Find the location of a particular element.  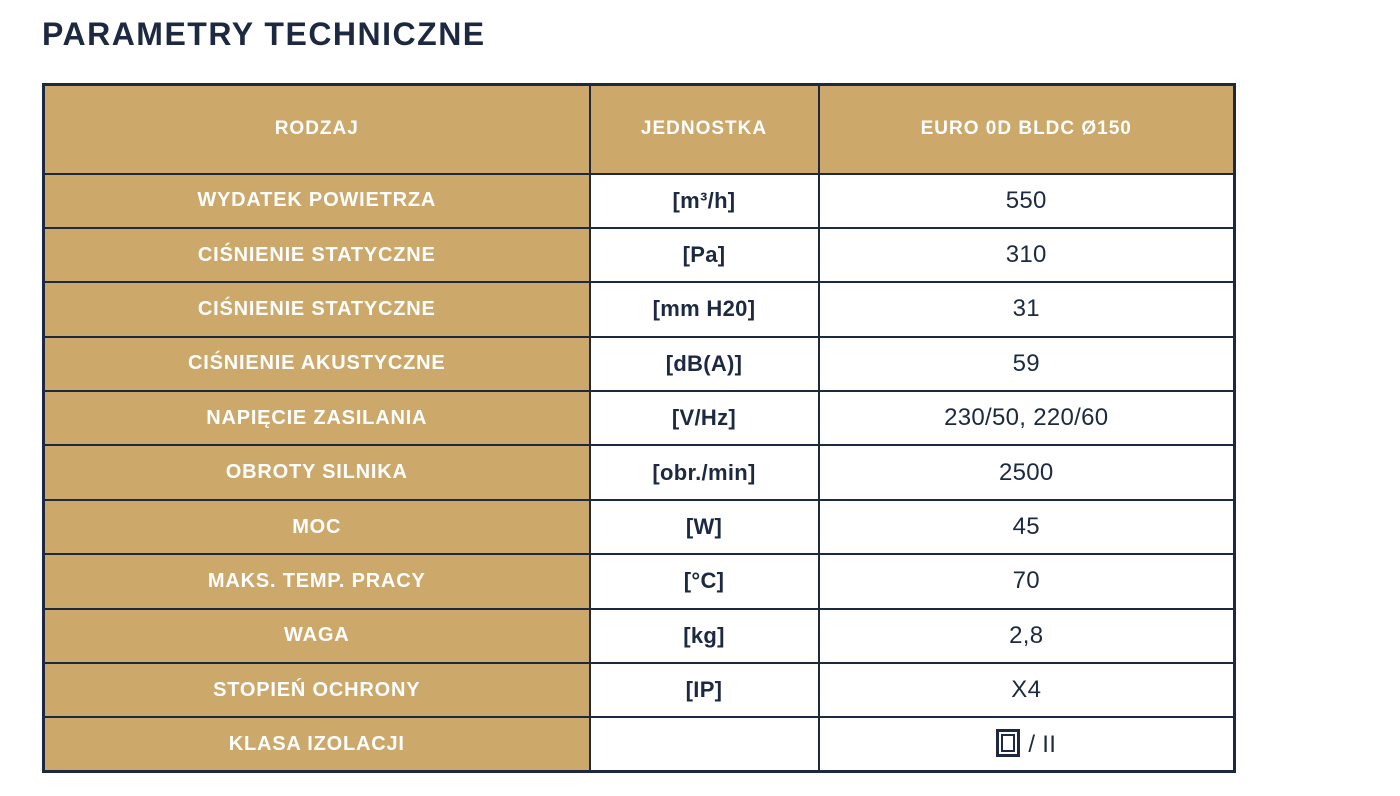

table-row: STOPIEŃ OCHRONY [IP] X4 is located at coordinates (639, 690).